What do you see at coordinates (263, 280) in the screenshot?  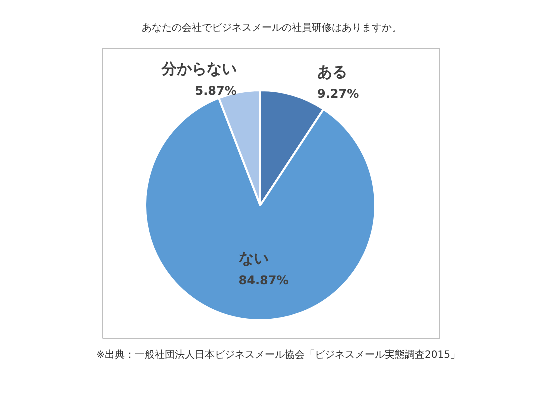 I see `data-label: 84.87%` at bounding box center [263, 280].